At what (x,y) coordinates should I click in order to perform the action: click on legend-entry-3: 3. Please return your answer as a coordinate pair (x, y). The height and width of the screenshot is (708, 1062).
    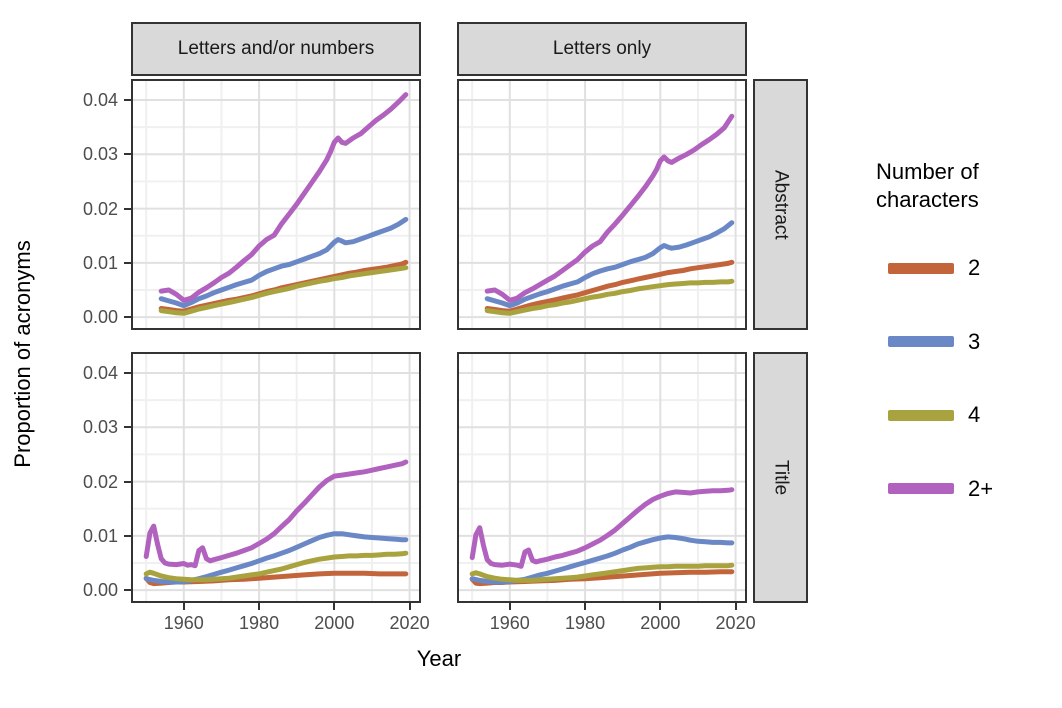
    Looking at the image, I should click on (934, 341).